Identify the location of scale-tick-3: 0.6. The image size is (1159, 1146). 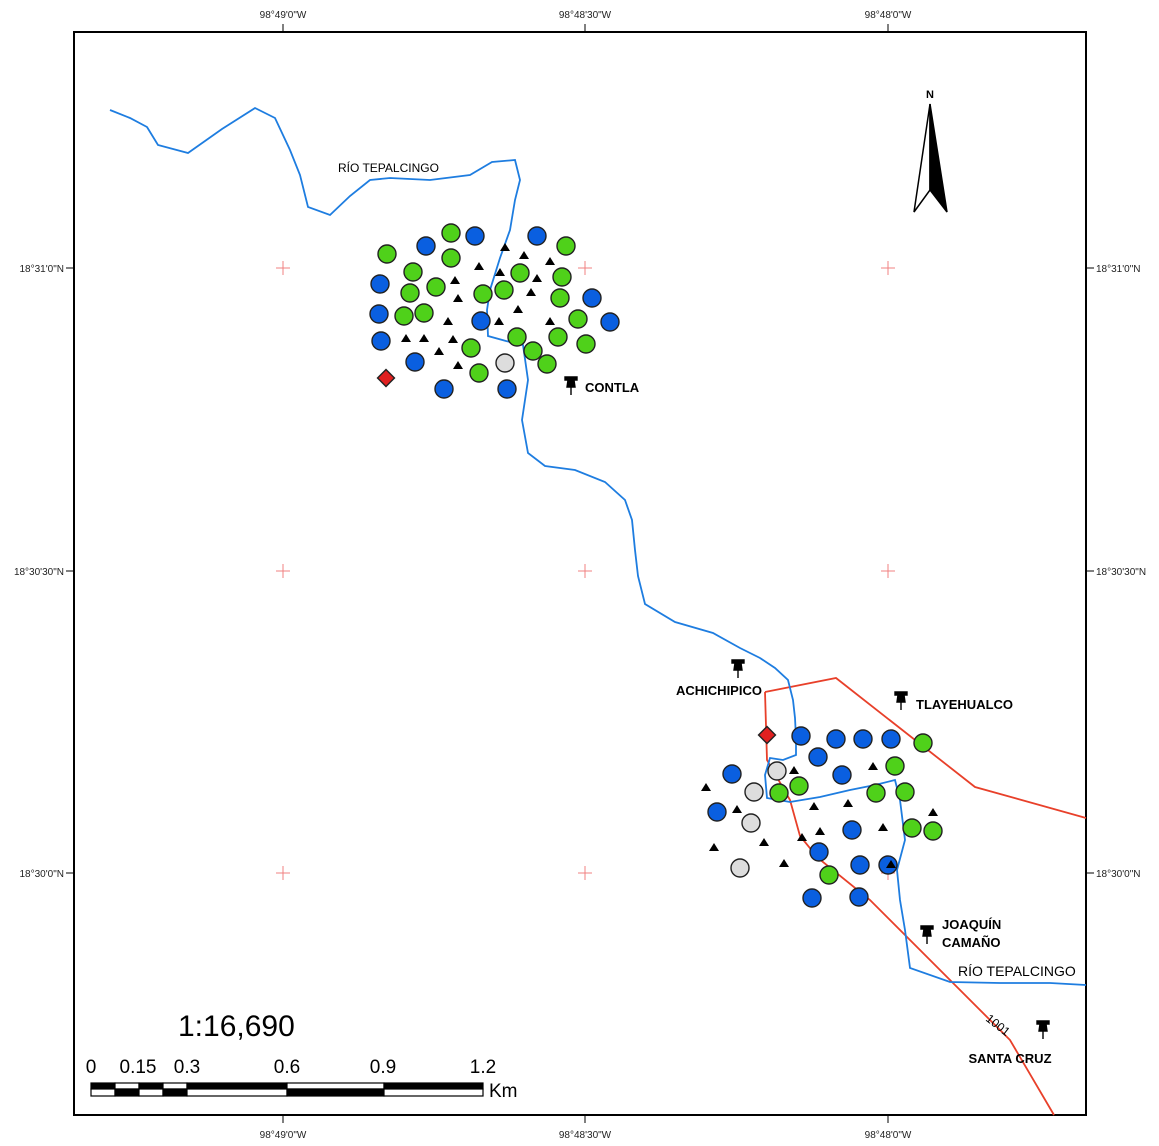
(287, 1067).